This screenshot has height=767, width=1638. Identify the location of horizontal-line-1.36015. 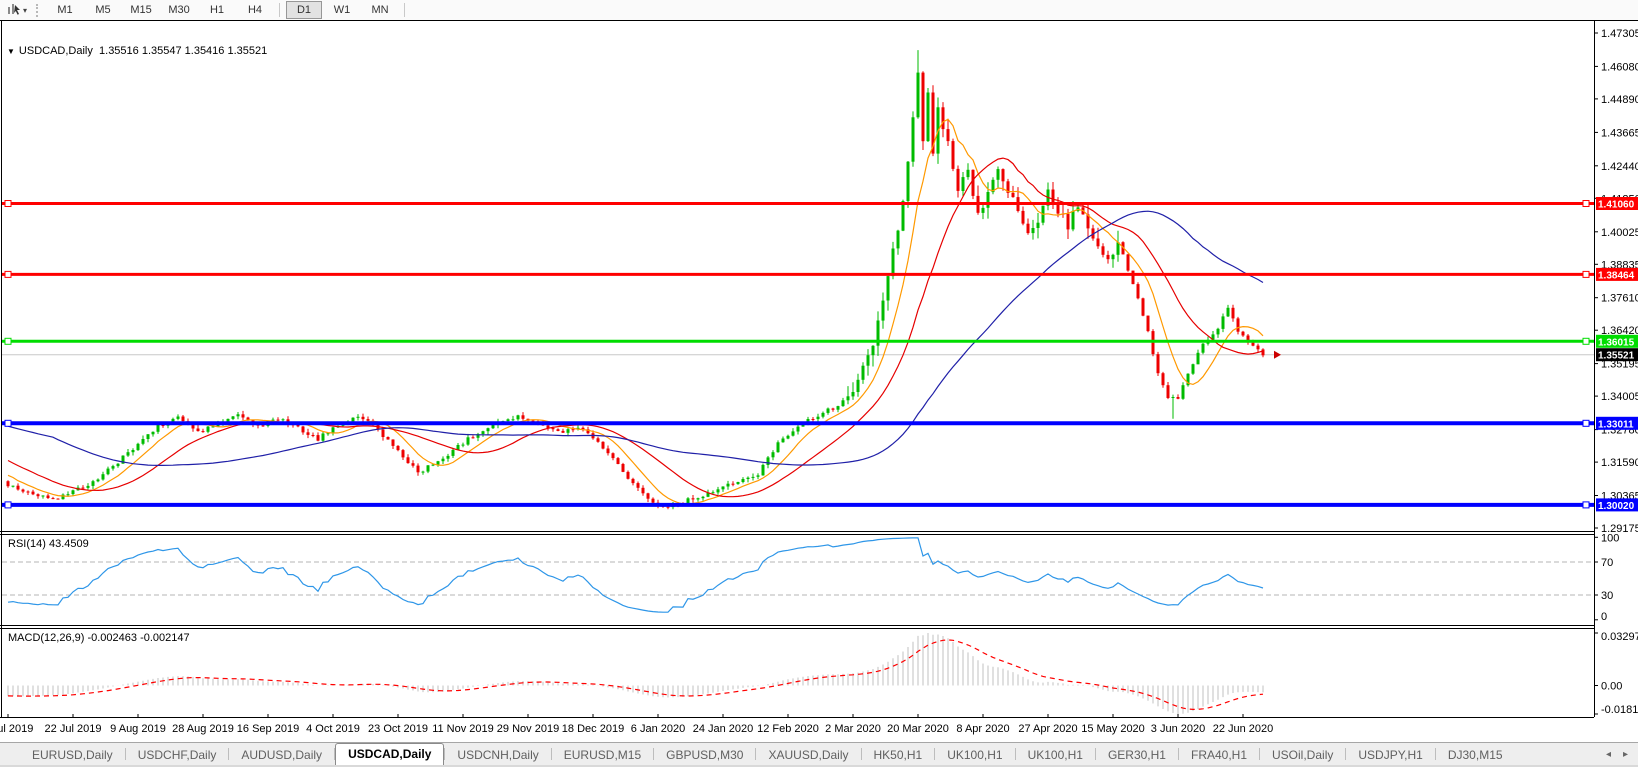
(798, 341).